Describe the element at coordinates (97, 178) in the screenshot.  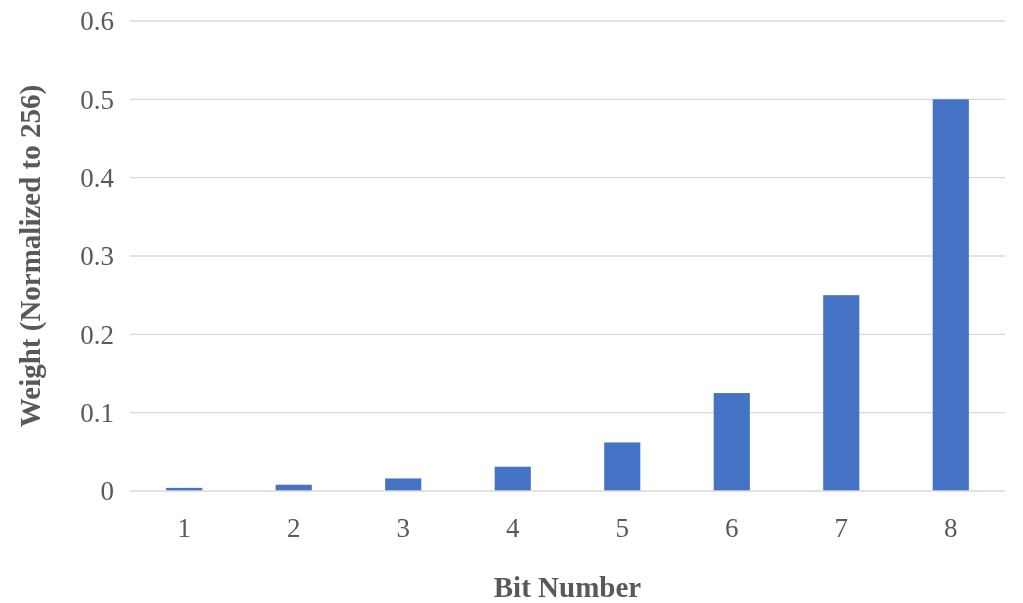
I see `y-tick-label: 0.4` at that location.